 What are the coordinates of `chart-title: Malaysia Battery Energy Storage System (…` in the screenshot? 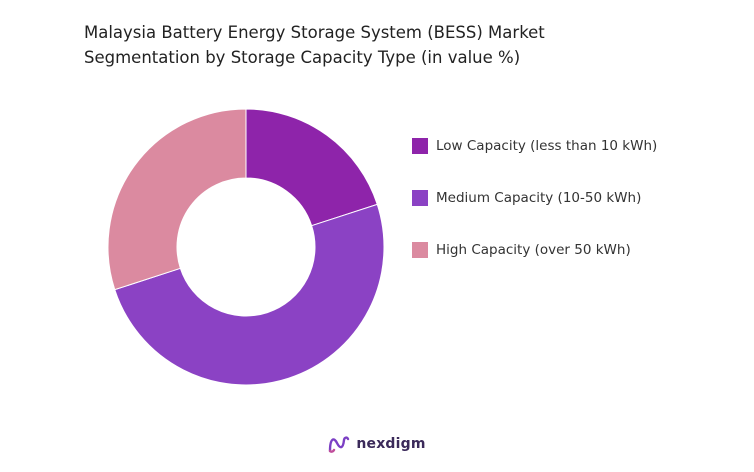 It's located at (384, 45).